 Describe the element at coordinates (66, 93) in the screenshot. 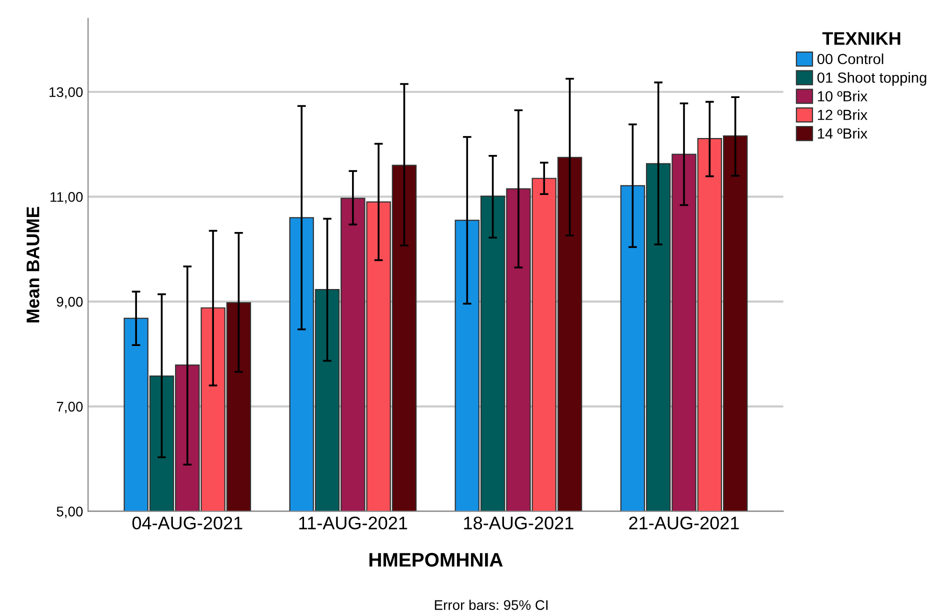

I see `y-tick-label: 13,00` at that location.